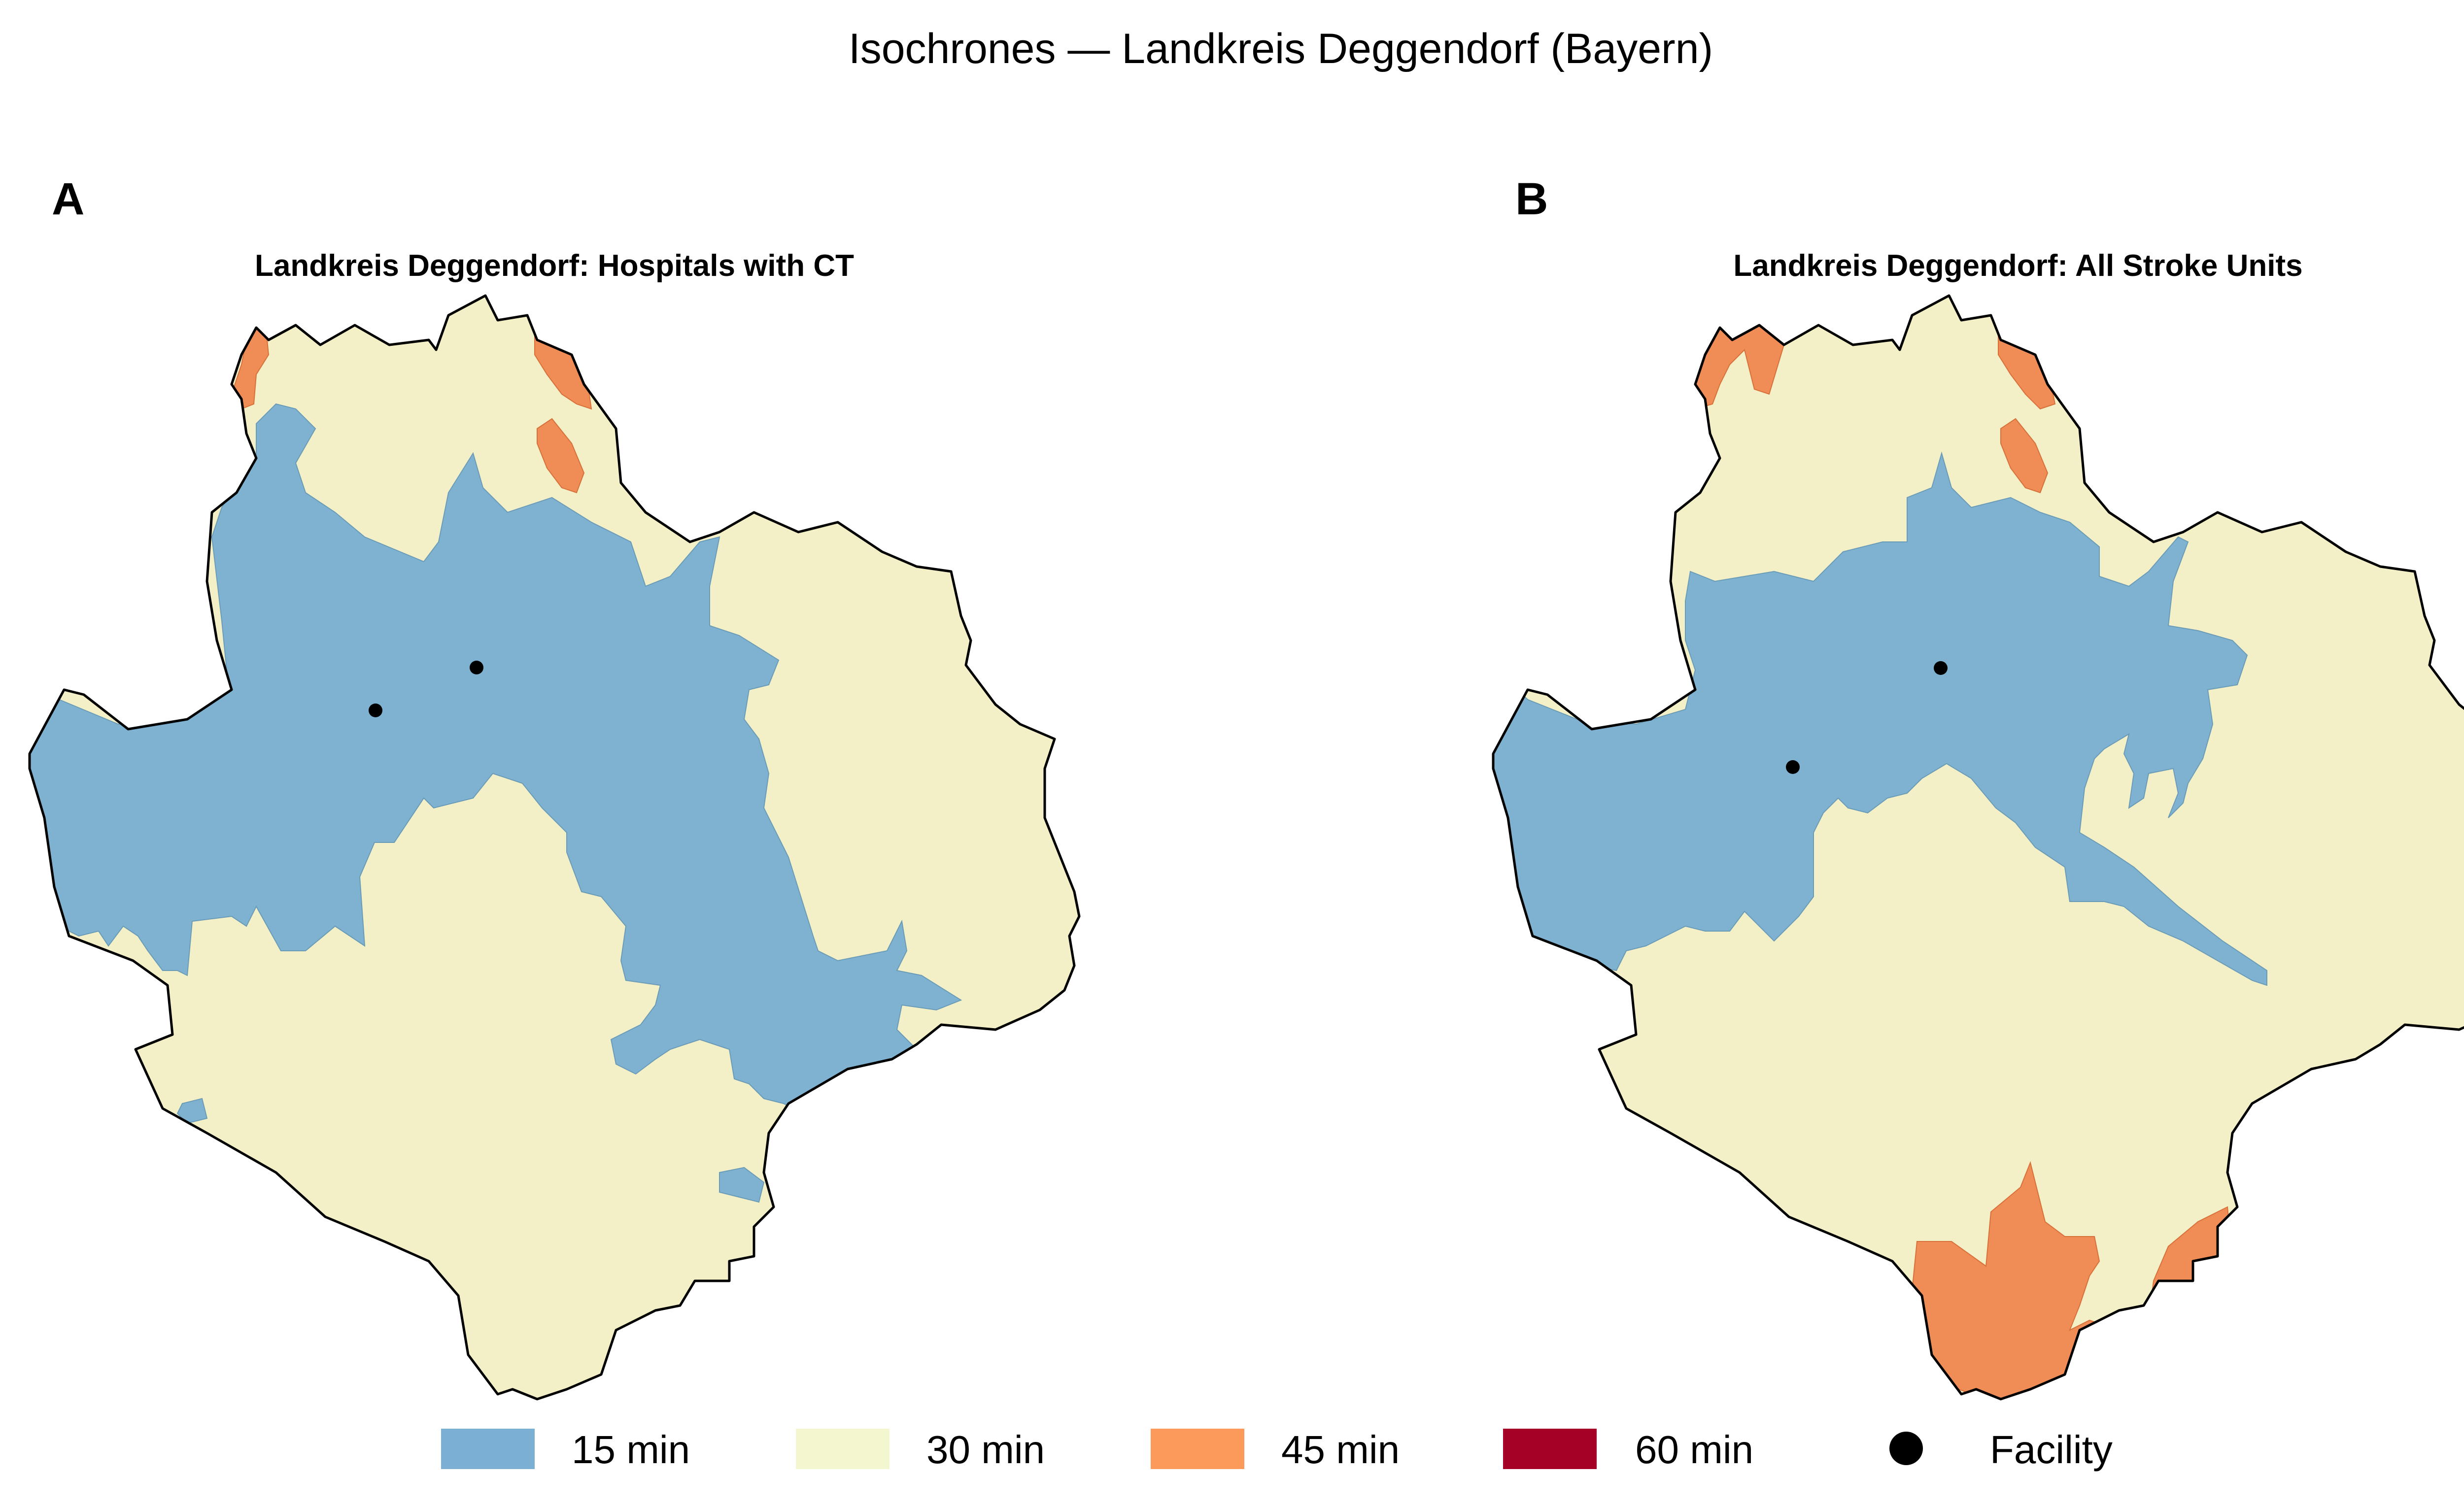 This screenshot has height=1507, width=2464. I want to click on legend-label-15: 15 min, so click(631, 1450).